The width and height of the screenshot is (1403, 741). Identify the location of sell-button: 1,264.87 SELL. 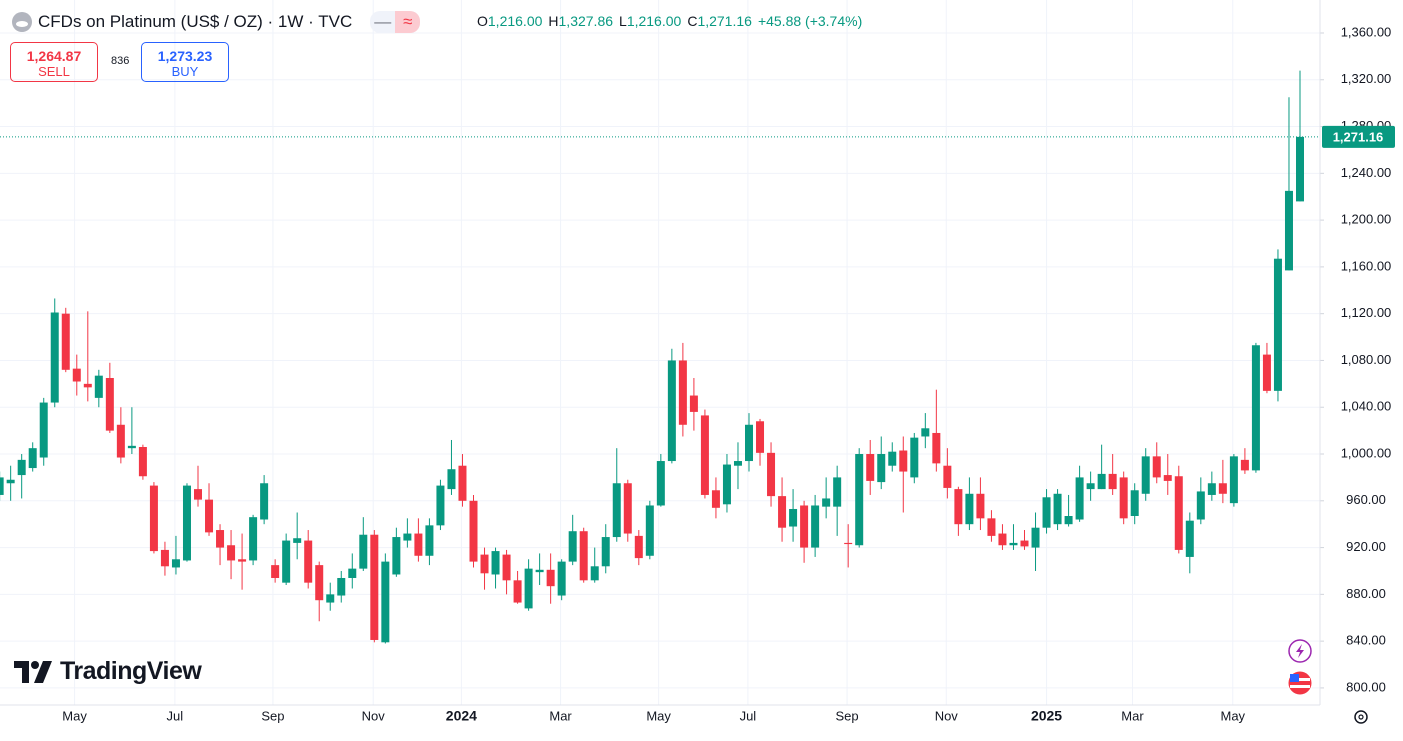
(54, 62).